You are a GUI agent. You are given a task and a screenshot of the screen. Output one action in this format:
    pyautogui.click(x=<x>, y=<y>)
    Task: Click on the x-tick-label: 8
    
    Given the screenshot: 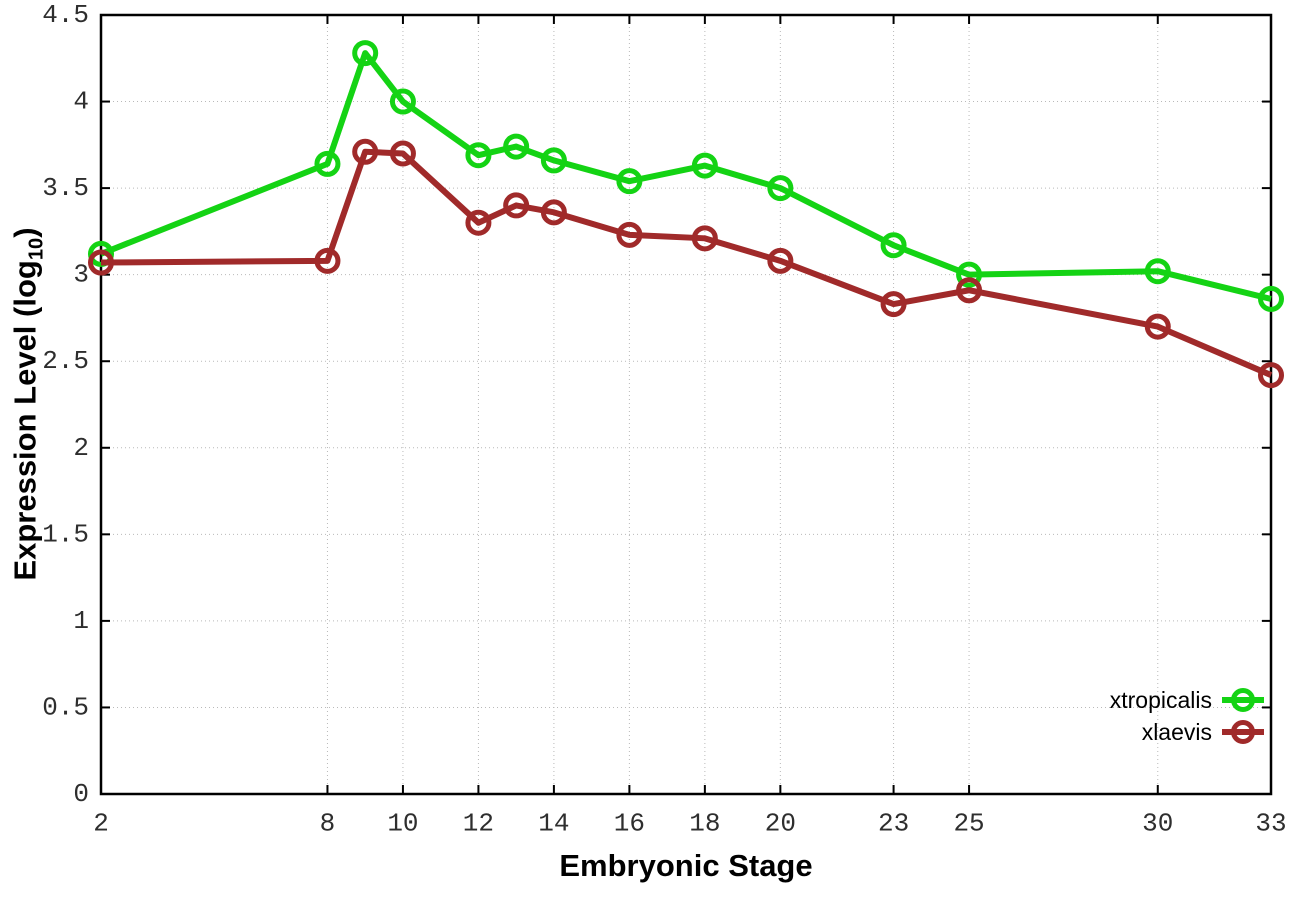 What is the action you would take?
    pyautogui.click(x=328, y=824)
    